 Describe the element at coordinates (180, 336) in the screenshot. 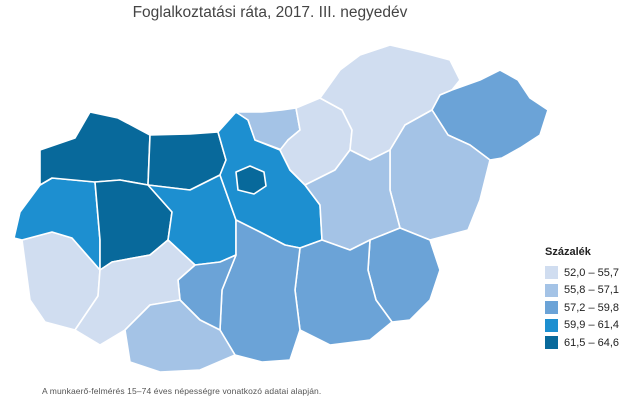

I see `county-baranya` at that location.